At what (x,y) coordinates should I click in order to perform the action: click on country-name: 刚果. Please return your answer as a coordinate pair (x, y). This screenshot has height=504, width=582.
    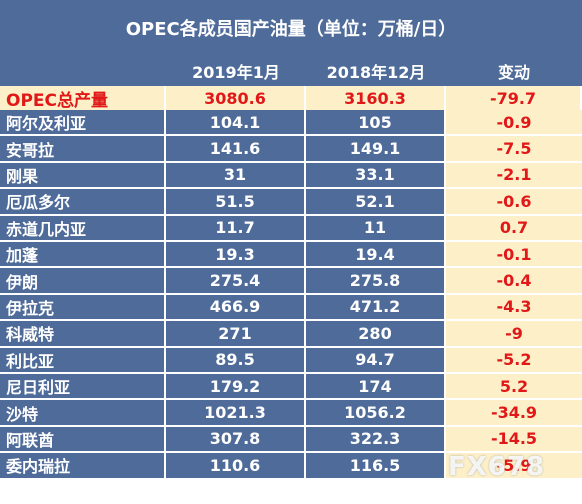
    Looking at the image, I should click on (83, 176).